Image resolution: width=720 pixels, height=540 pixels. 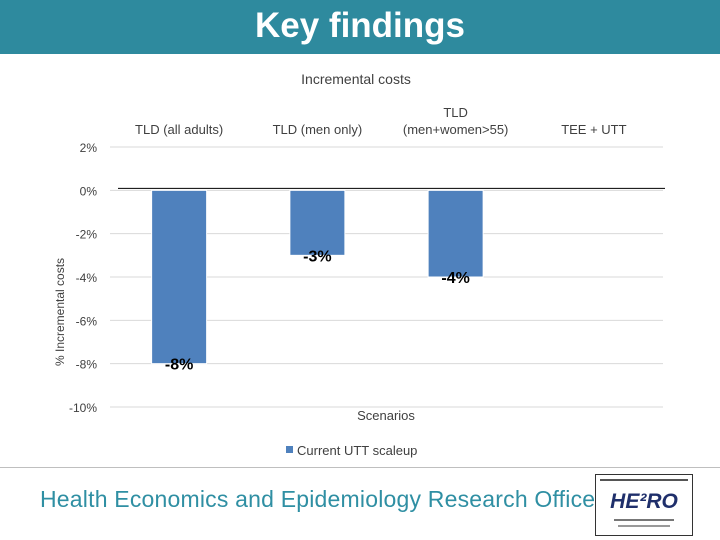 I want to click on y-tick-label: -2%, so click(x=87, y=235).